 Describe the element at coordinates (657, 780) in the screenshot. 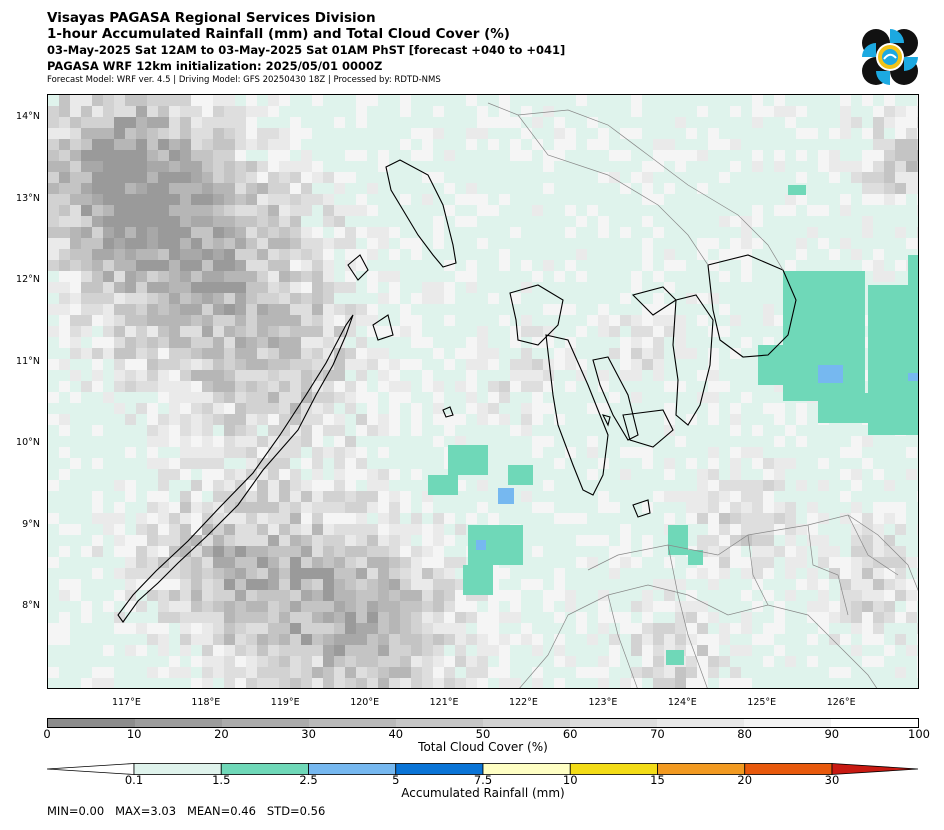

I see `rain-tick-label: 15` at that location.